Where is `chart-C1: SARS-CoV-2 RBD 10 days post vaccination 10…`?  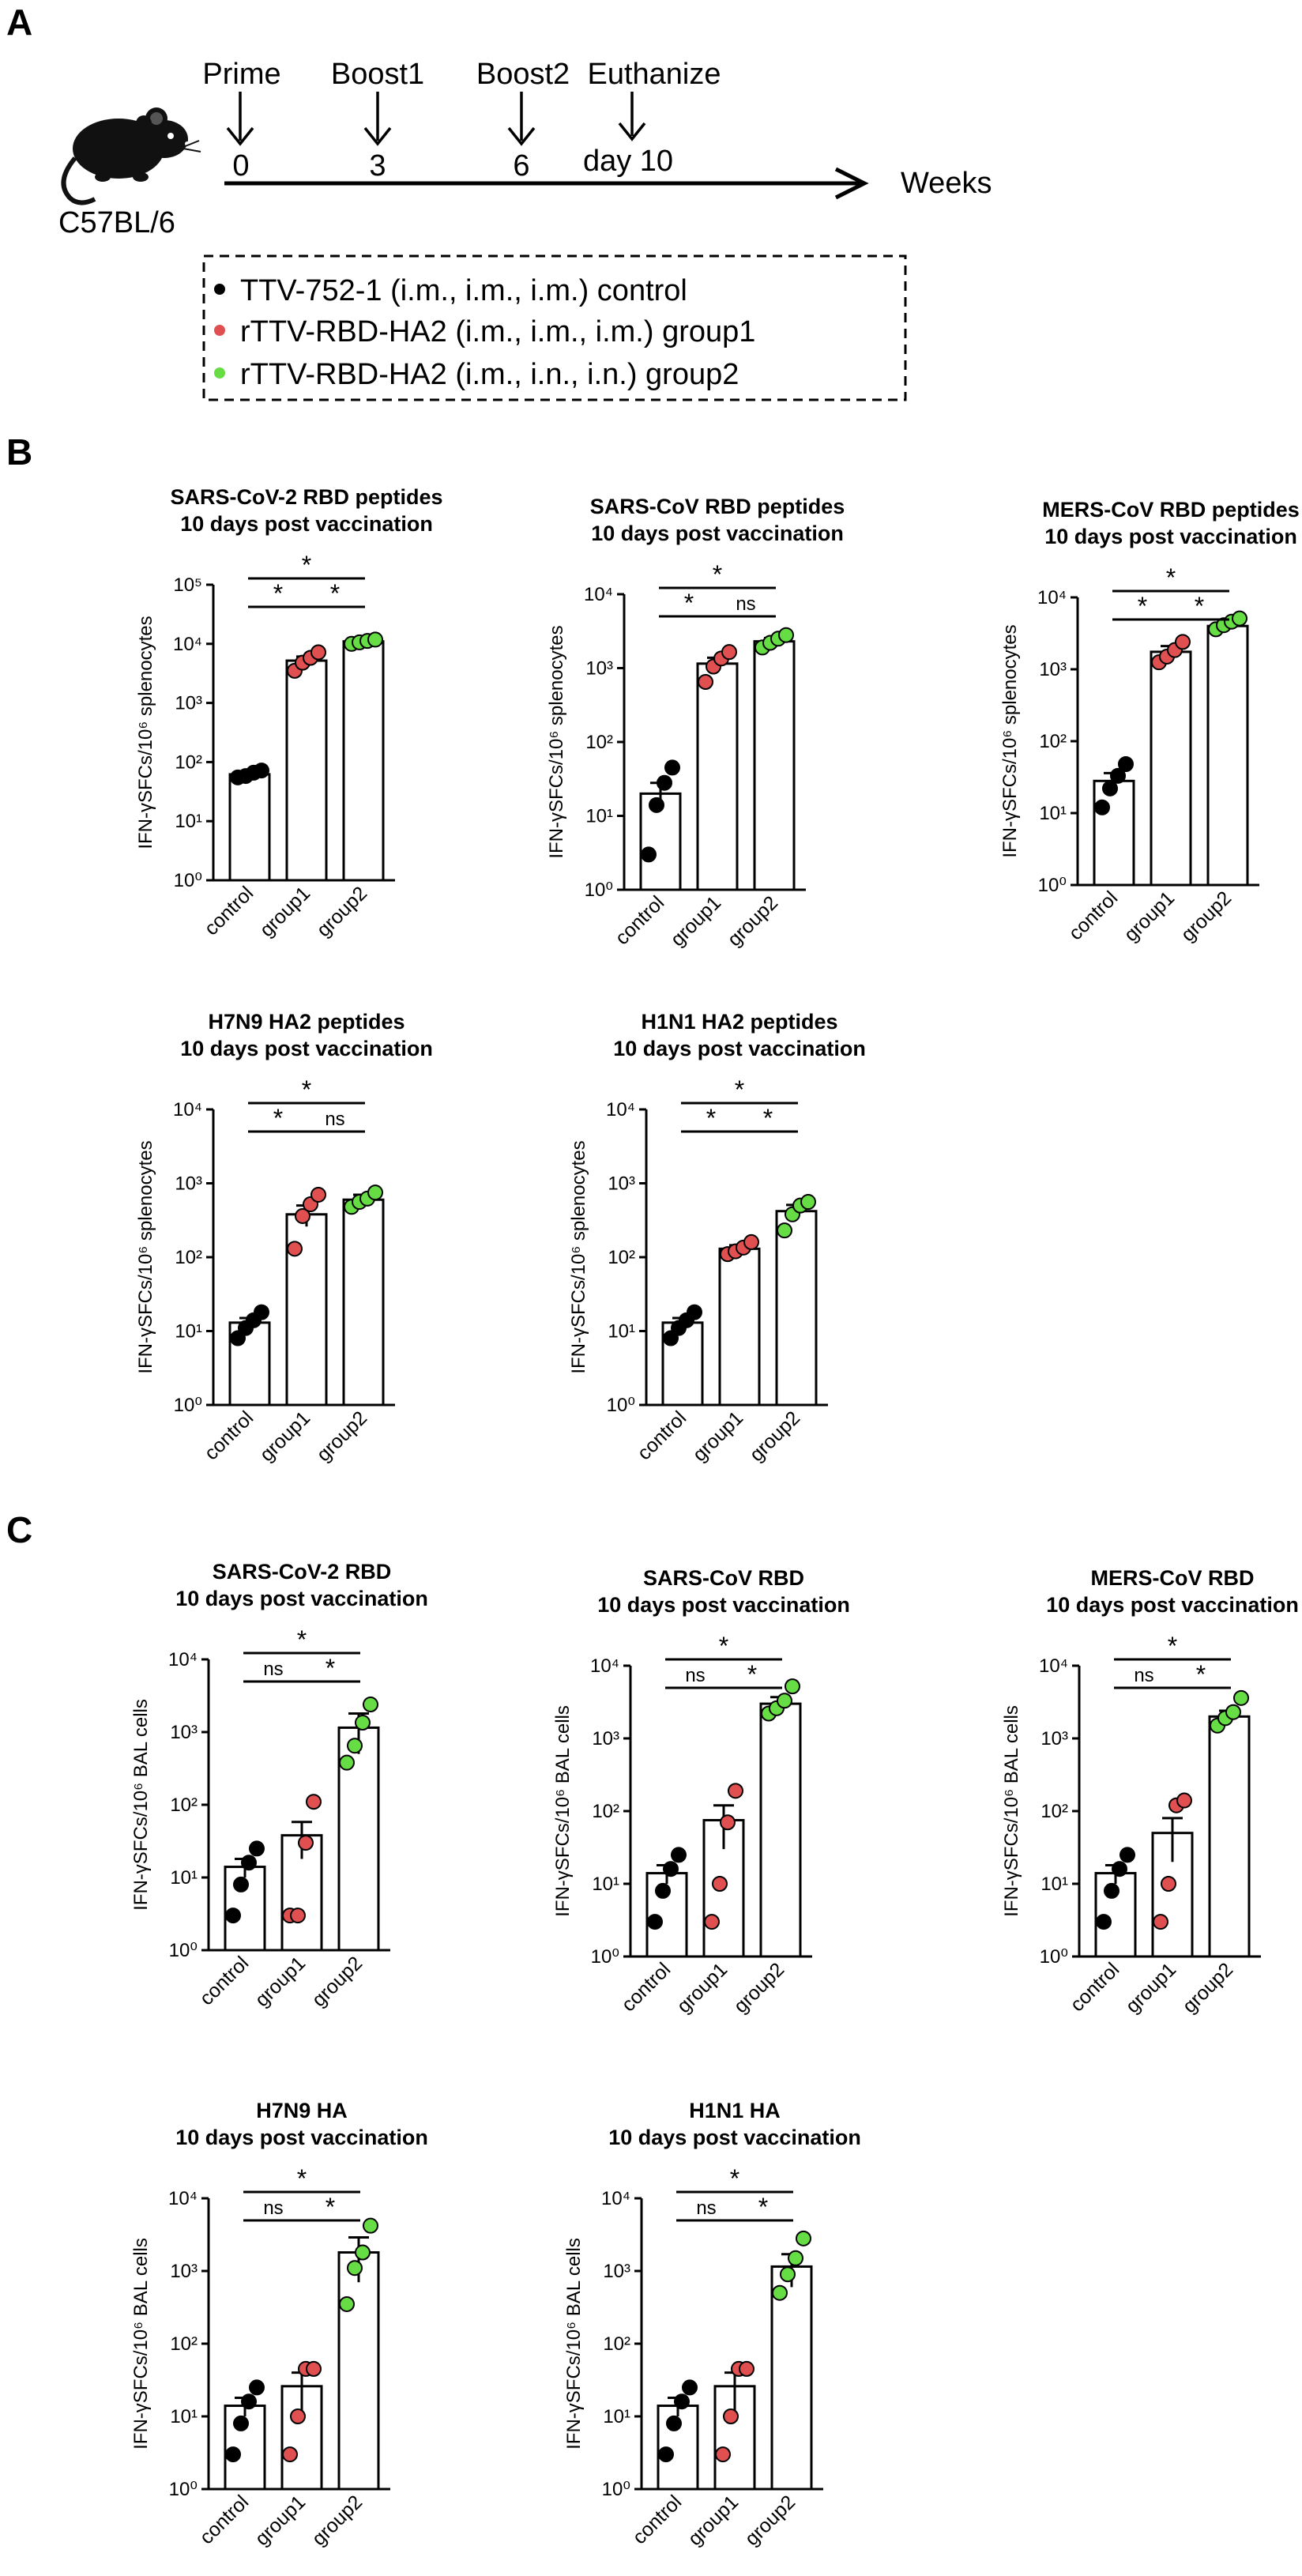
chart-C1: SARS-CoV-2 RBD 10 days post vaccination 10… is located at coordinates (279, 1785).